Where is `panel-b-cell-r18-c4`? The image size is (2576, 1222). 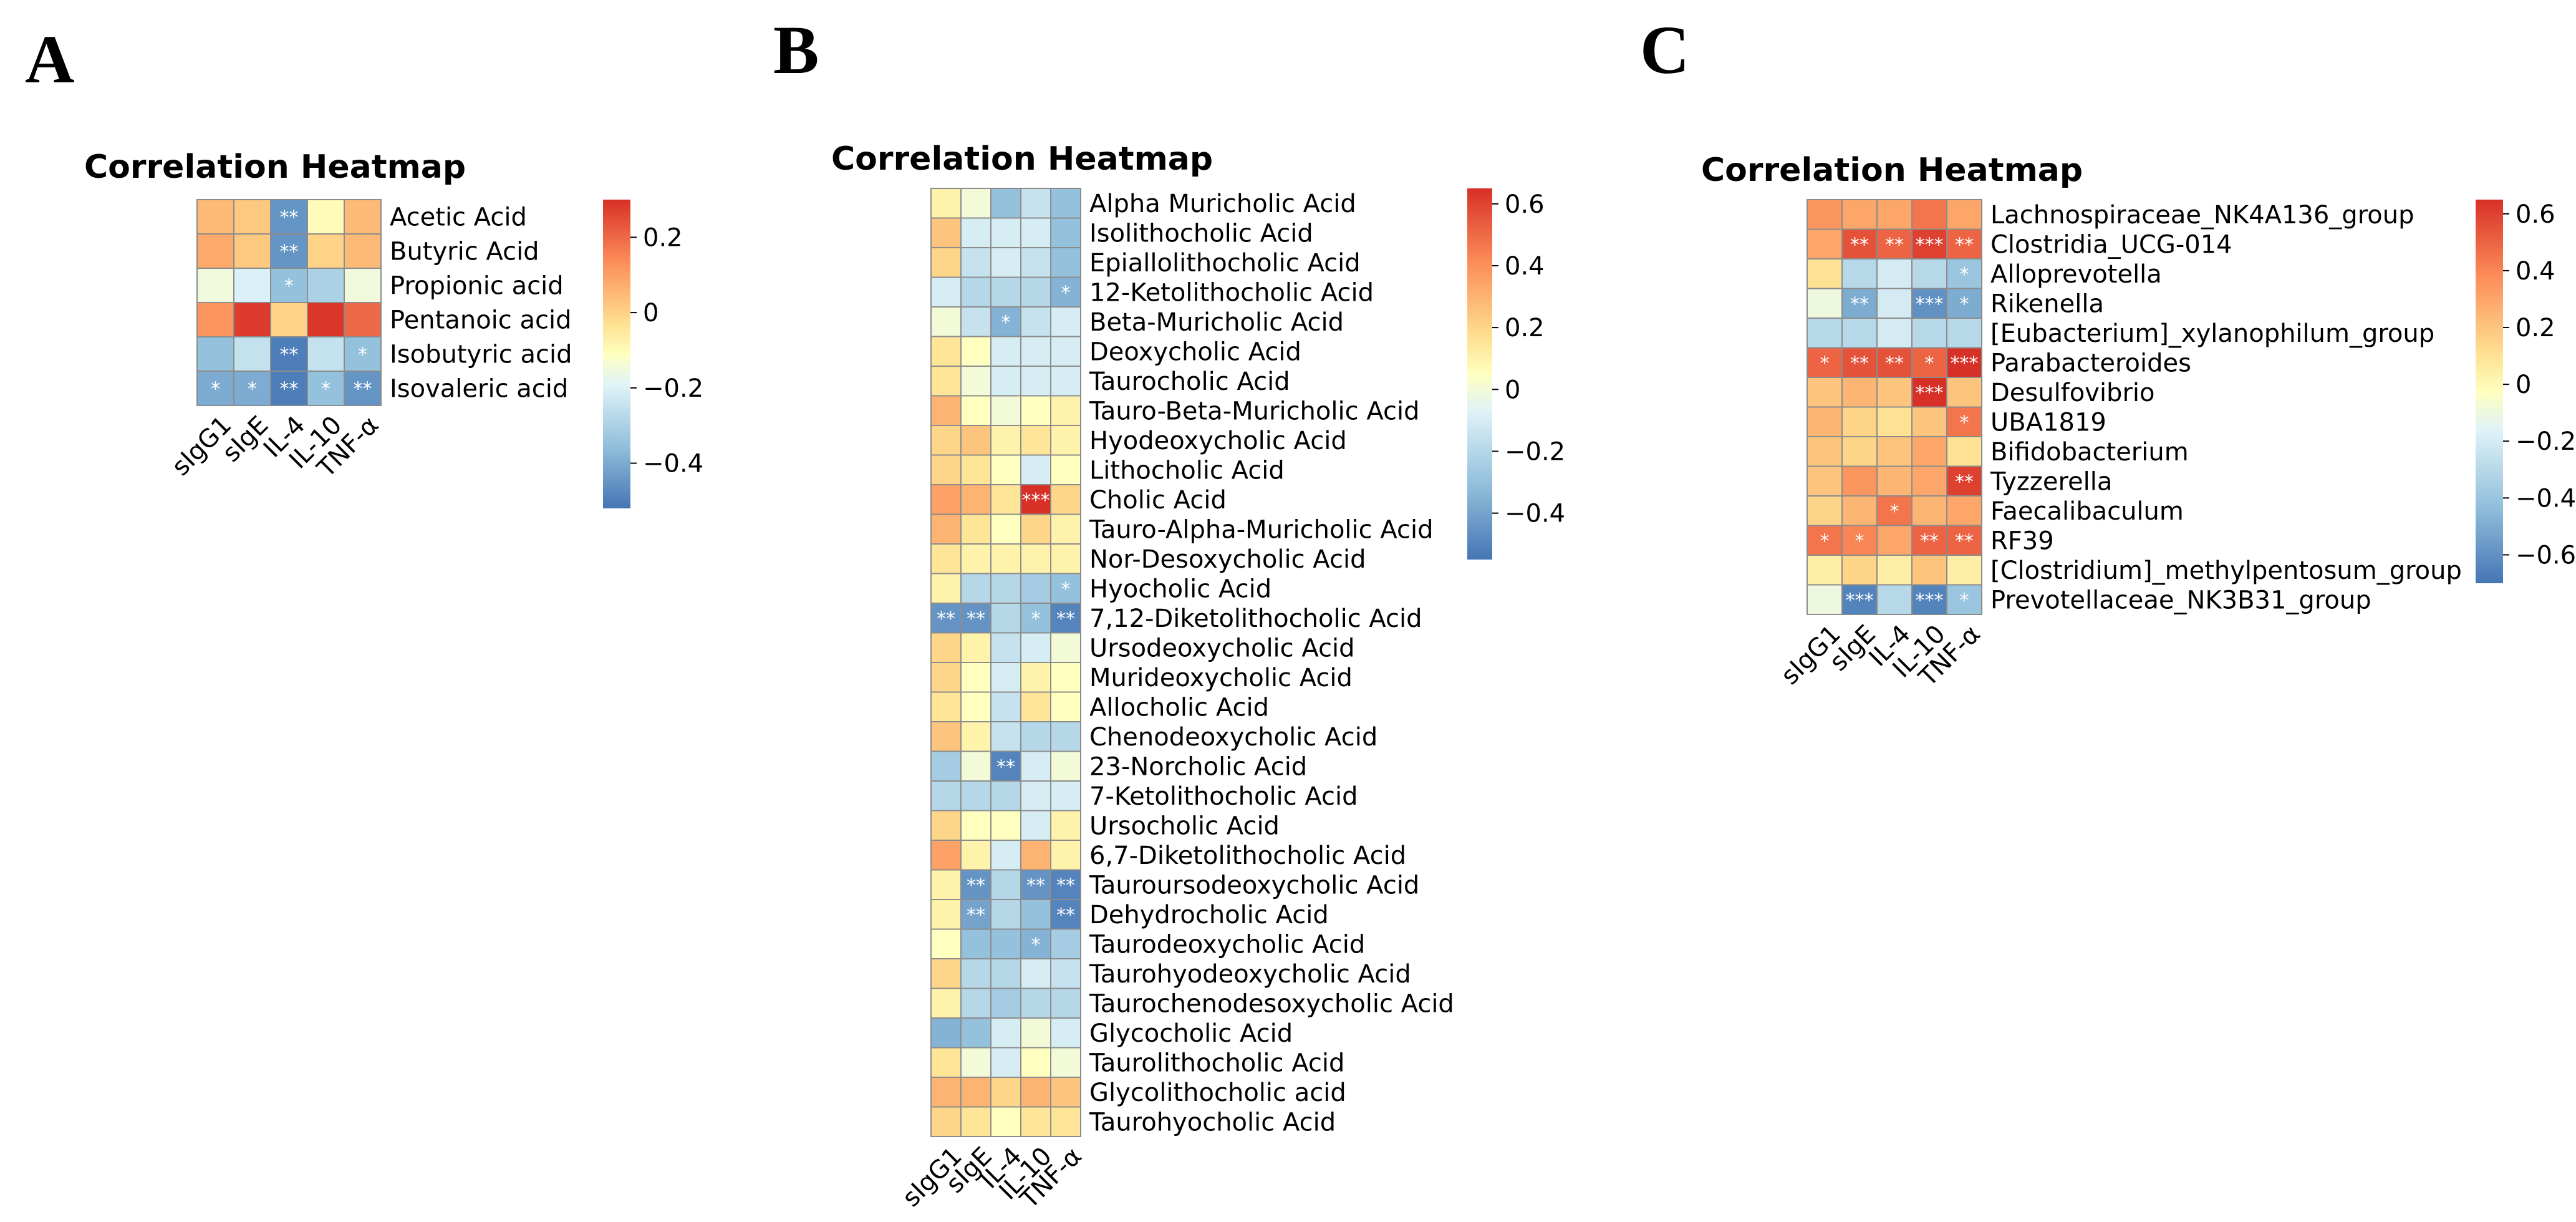
panel-b-cell-r18-c4 is located at coordinates (1065, 736).